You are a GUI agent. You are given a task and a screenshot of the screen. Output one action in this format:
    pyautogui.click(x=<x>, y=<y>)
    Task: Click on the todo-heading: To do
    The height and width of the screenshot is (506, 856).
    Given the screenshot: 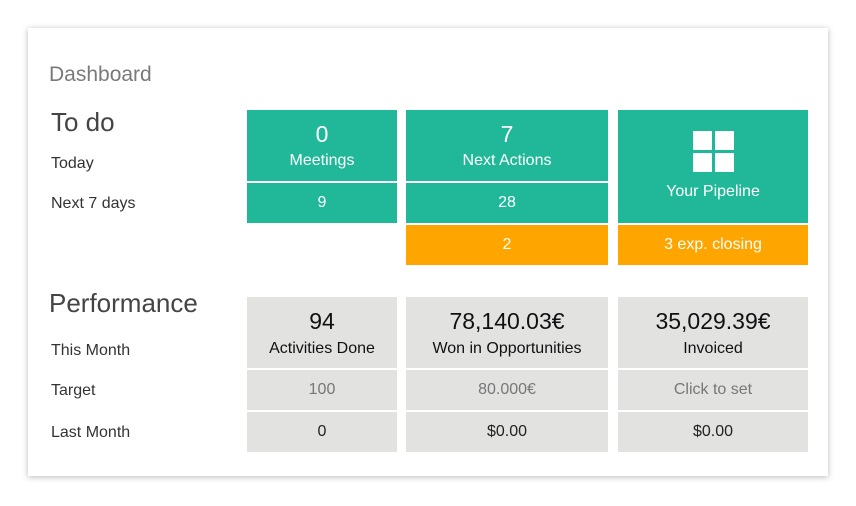 What is the action you would take?
    pyautogui.click(x=83, y=122)
    